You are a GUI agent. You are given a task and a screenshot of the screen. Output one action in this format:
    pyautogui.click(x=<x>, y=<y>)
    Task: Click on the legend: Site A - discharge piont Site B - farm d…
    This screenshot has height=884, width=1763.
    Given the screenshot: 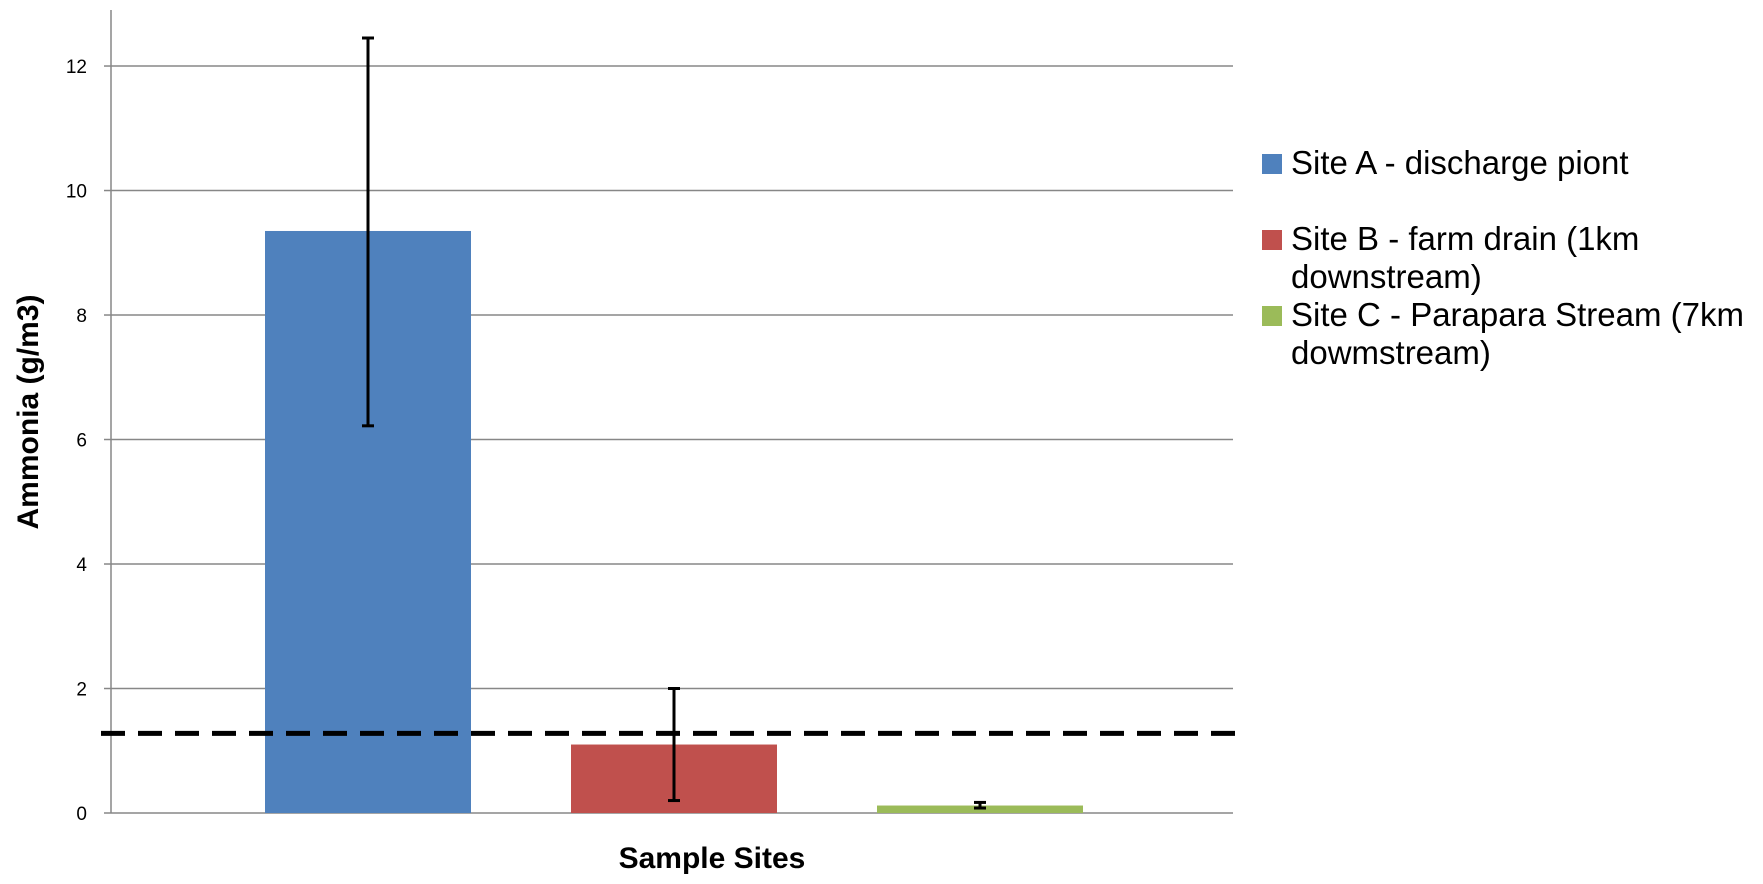 What is the action you would take?
    pyautogui.click(x=1509, y=258)
    